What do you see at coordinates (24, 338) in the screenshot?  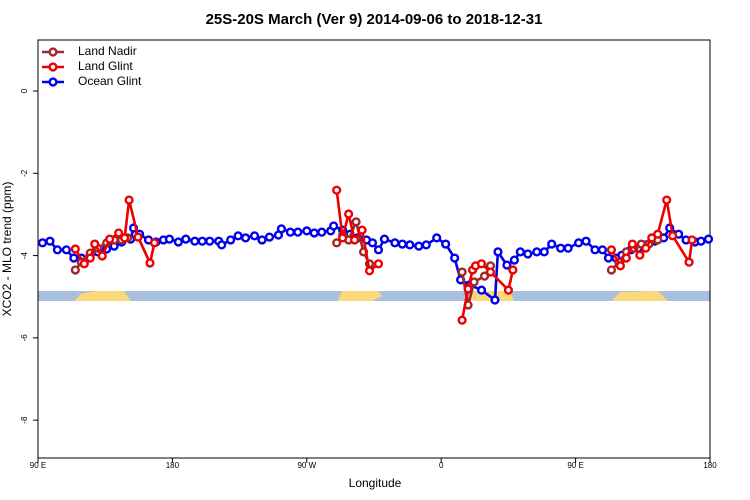 I see `y-tick-label: -6` at bounding box center [24, 338].